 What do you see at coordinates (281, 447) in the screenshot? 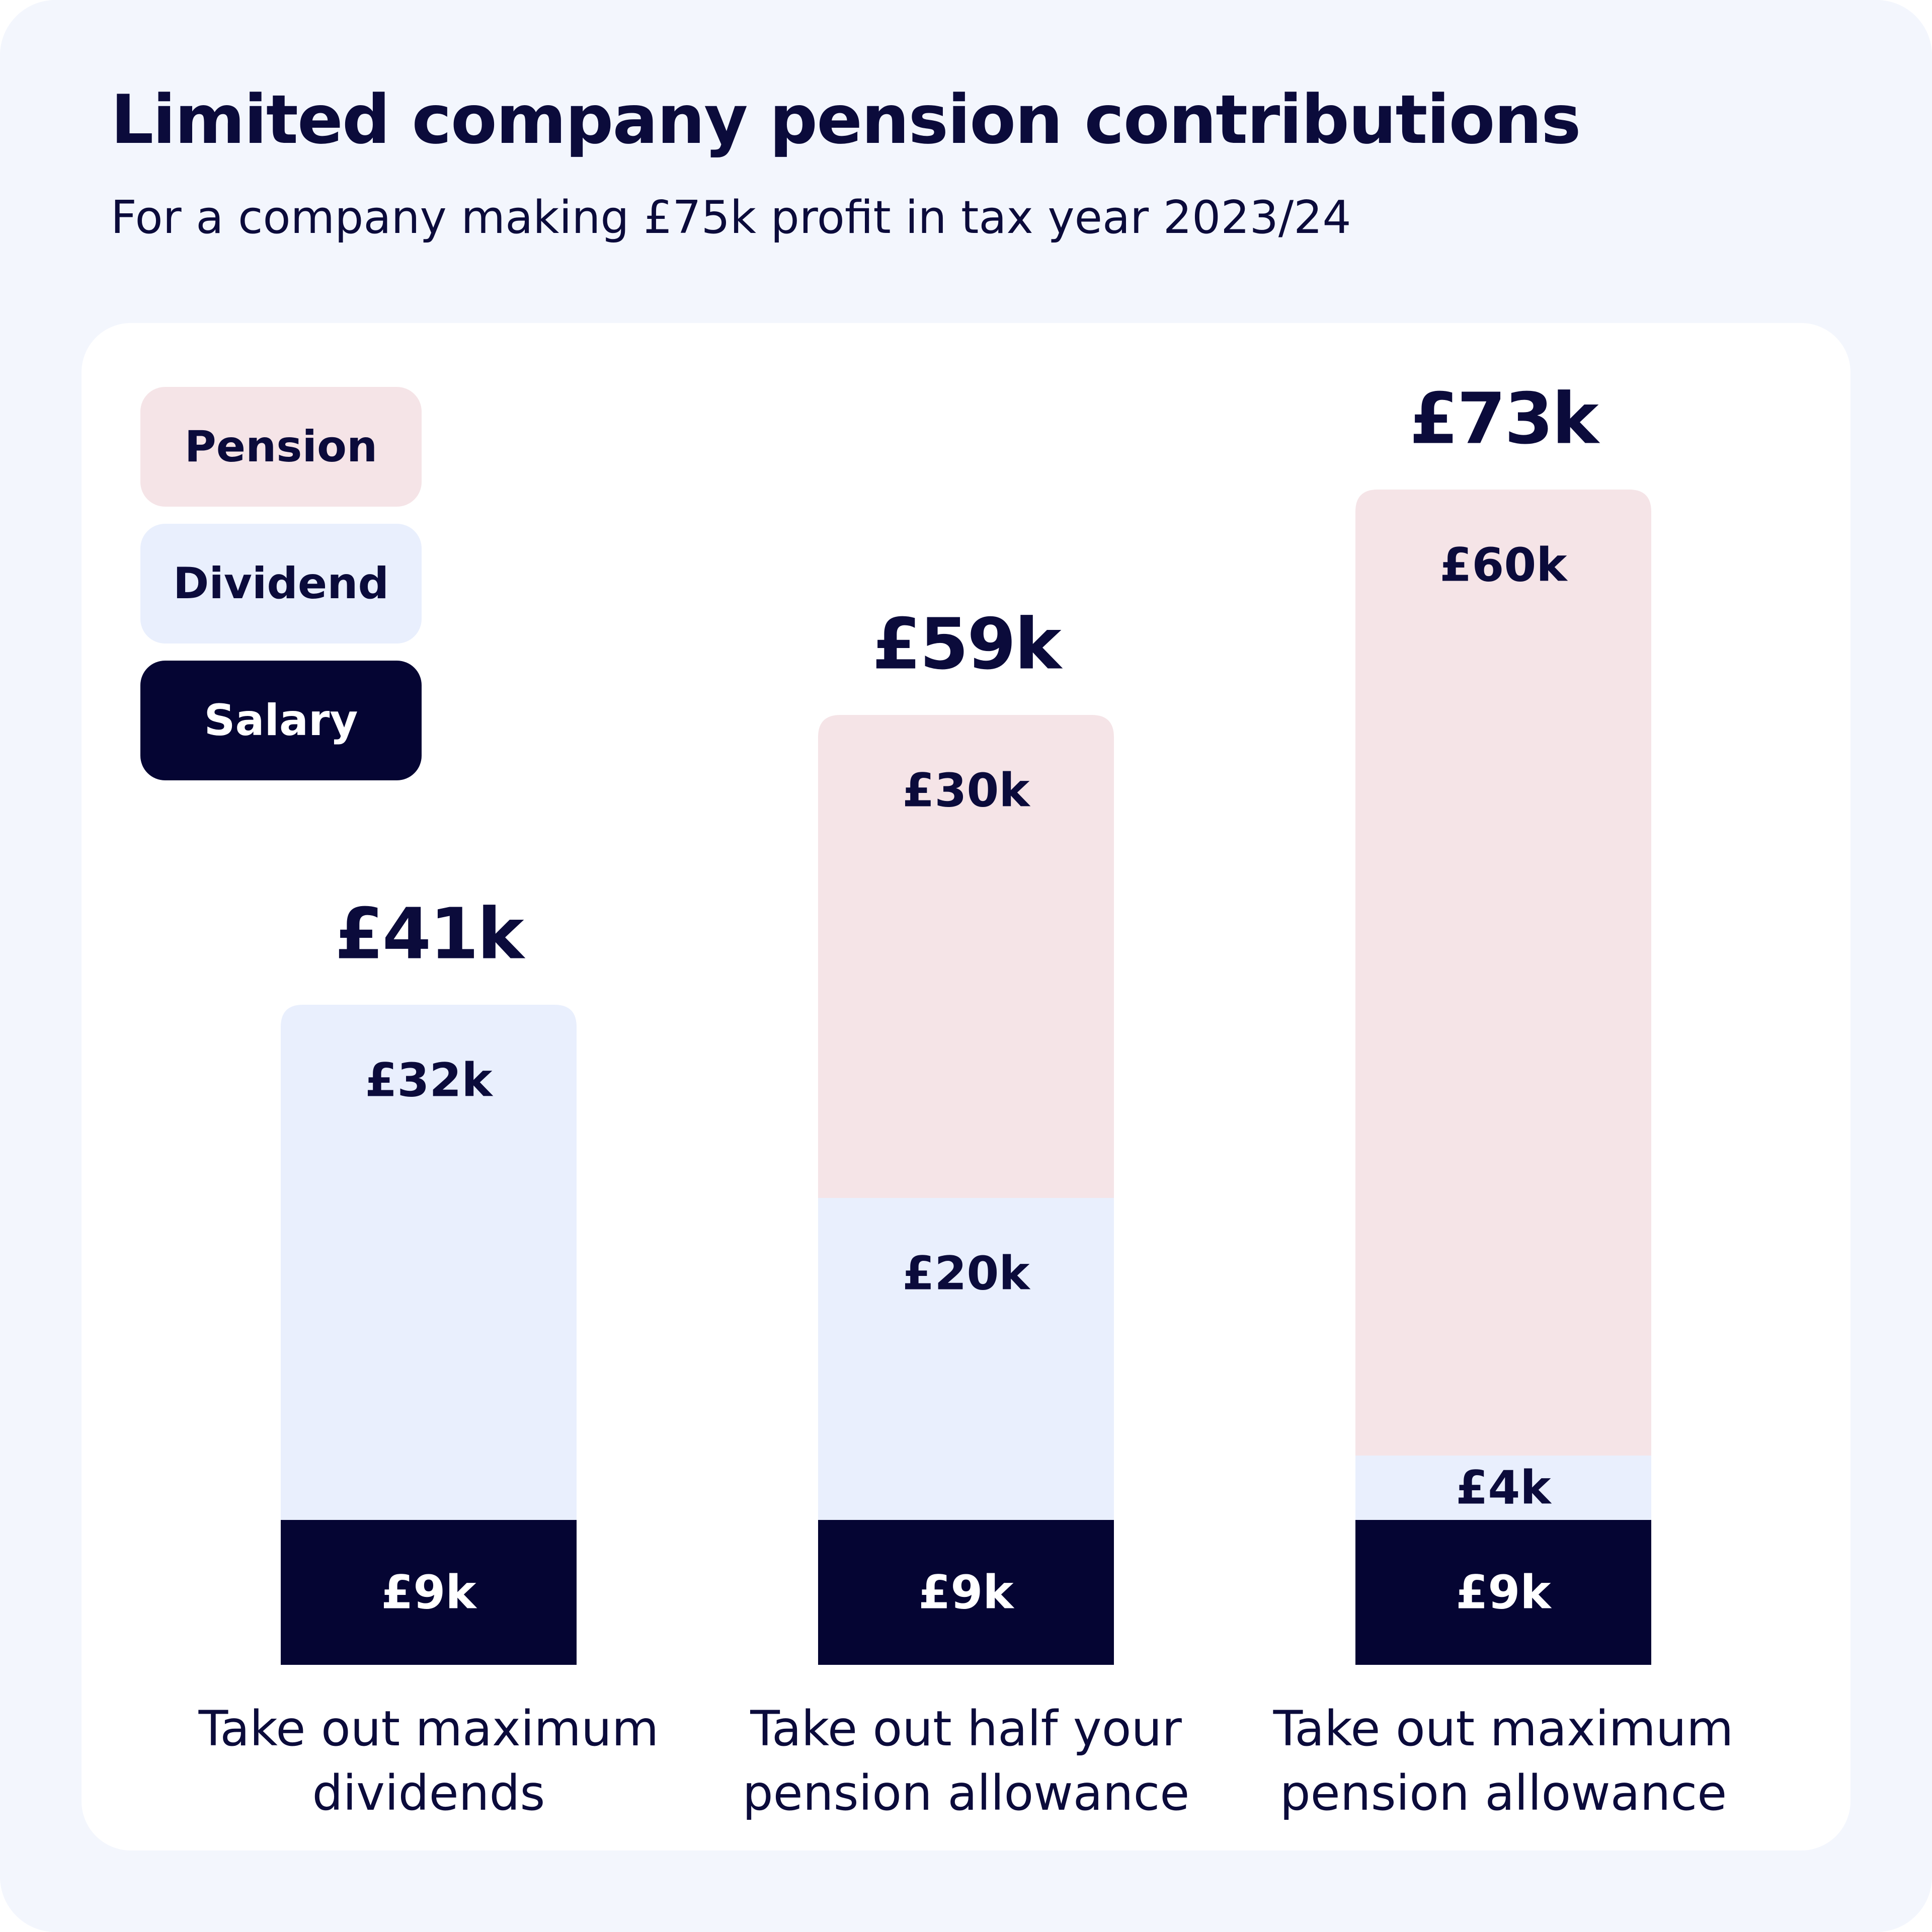
I see `legend-item: Pension` at bounding box center [281, 447].